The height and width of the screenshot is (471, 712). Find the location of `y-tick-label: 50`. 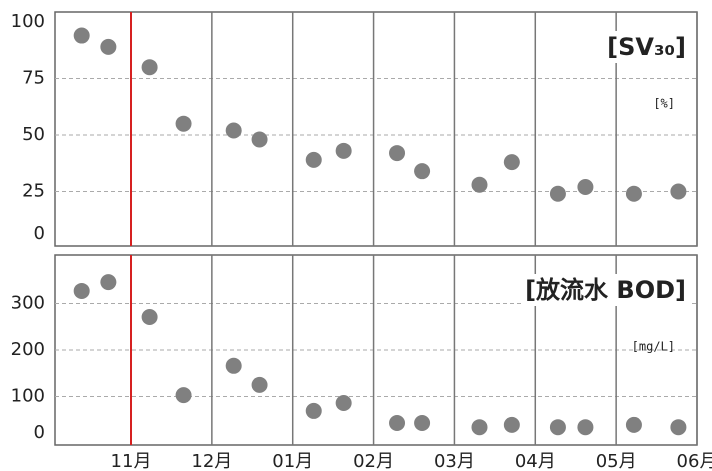

y-tick-label: 50 is located at coordinates (33, 134).